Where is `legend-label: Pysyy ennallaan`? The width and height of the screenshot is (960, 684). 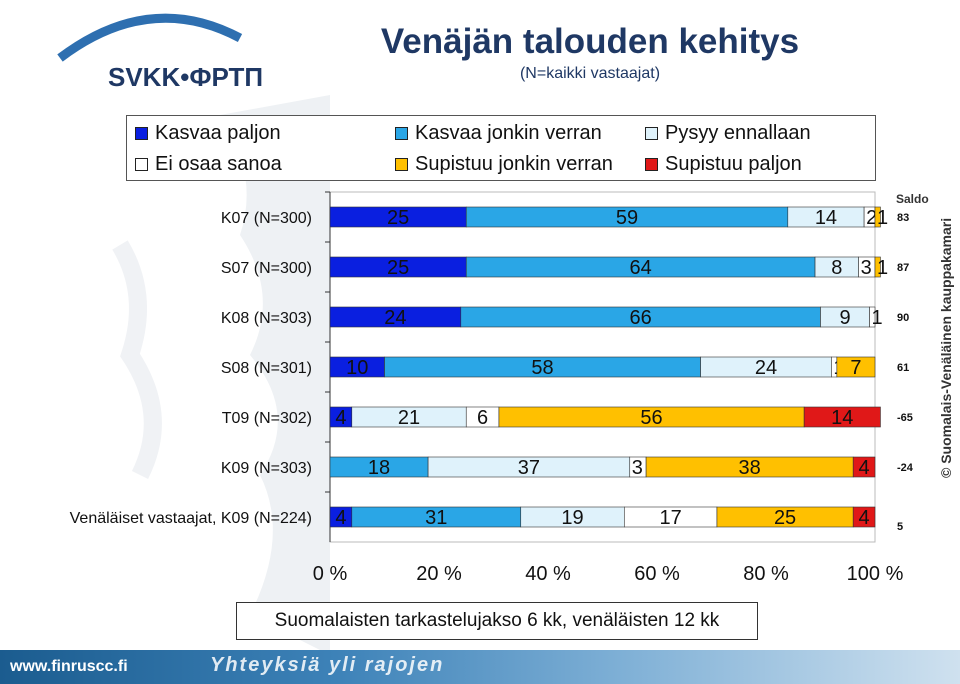 legend-label: Pysyy ennallaan is located at coordinates (738, 133).